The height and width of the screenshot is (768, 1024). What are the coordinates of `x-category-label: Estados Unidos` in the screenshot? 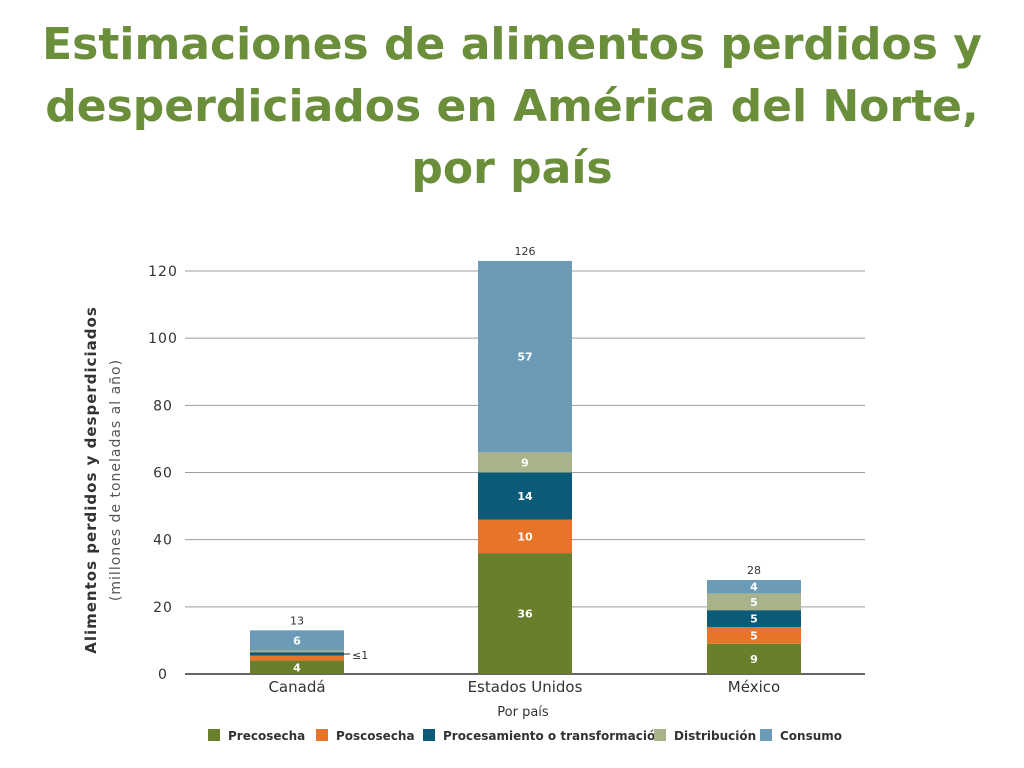 It's located at (525, 687).